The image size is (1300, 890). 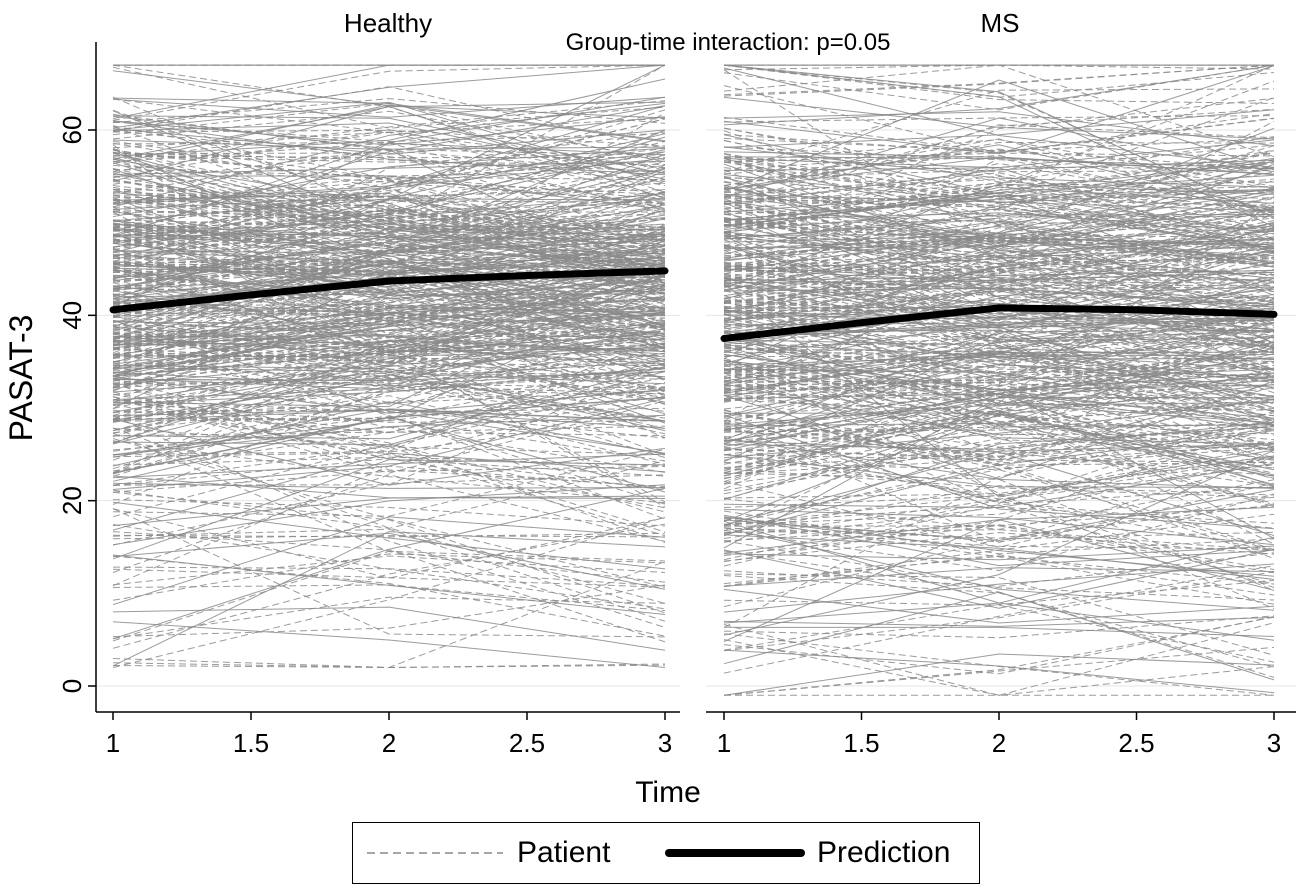 What do you see at coordinates (72, 686) in the screenshot?
I see `y-tick-label: 0` at bounding box center [72, 686].